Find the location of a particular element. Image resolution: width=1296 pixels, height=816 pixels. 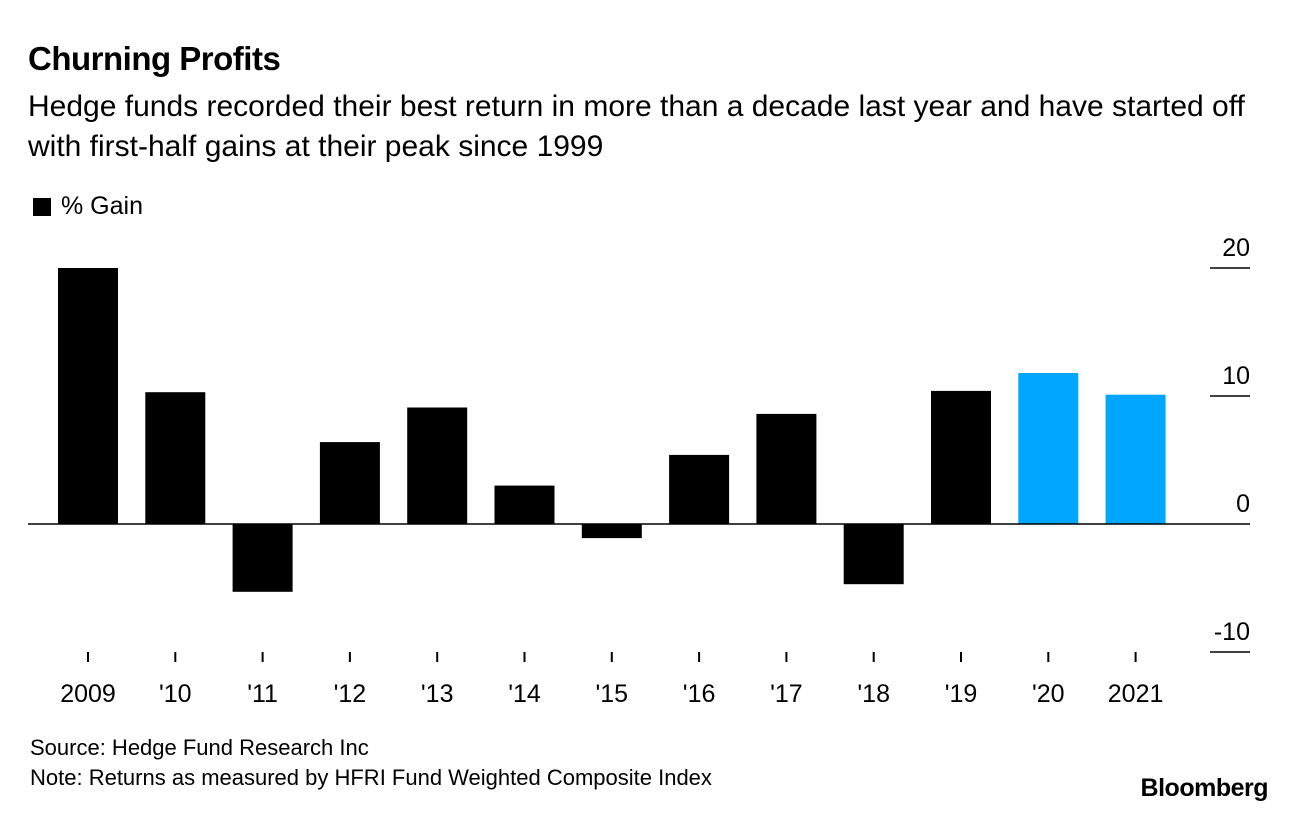

y-tick-label: 0 is located at coordinates (1243, 504).